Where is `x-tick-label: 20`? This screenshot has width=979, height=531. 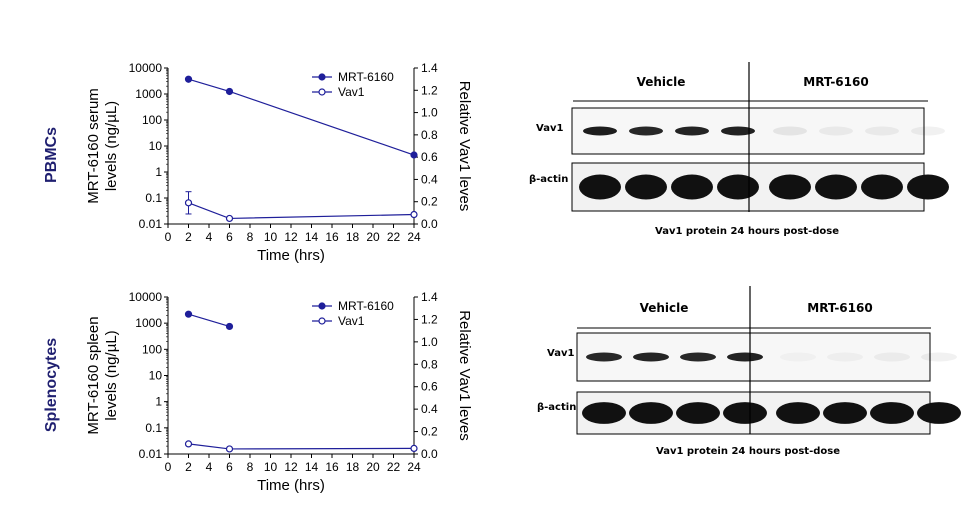 x-tick-label: 20 is located at coordinates (373, 467).